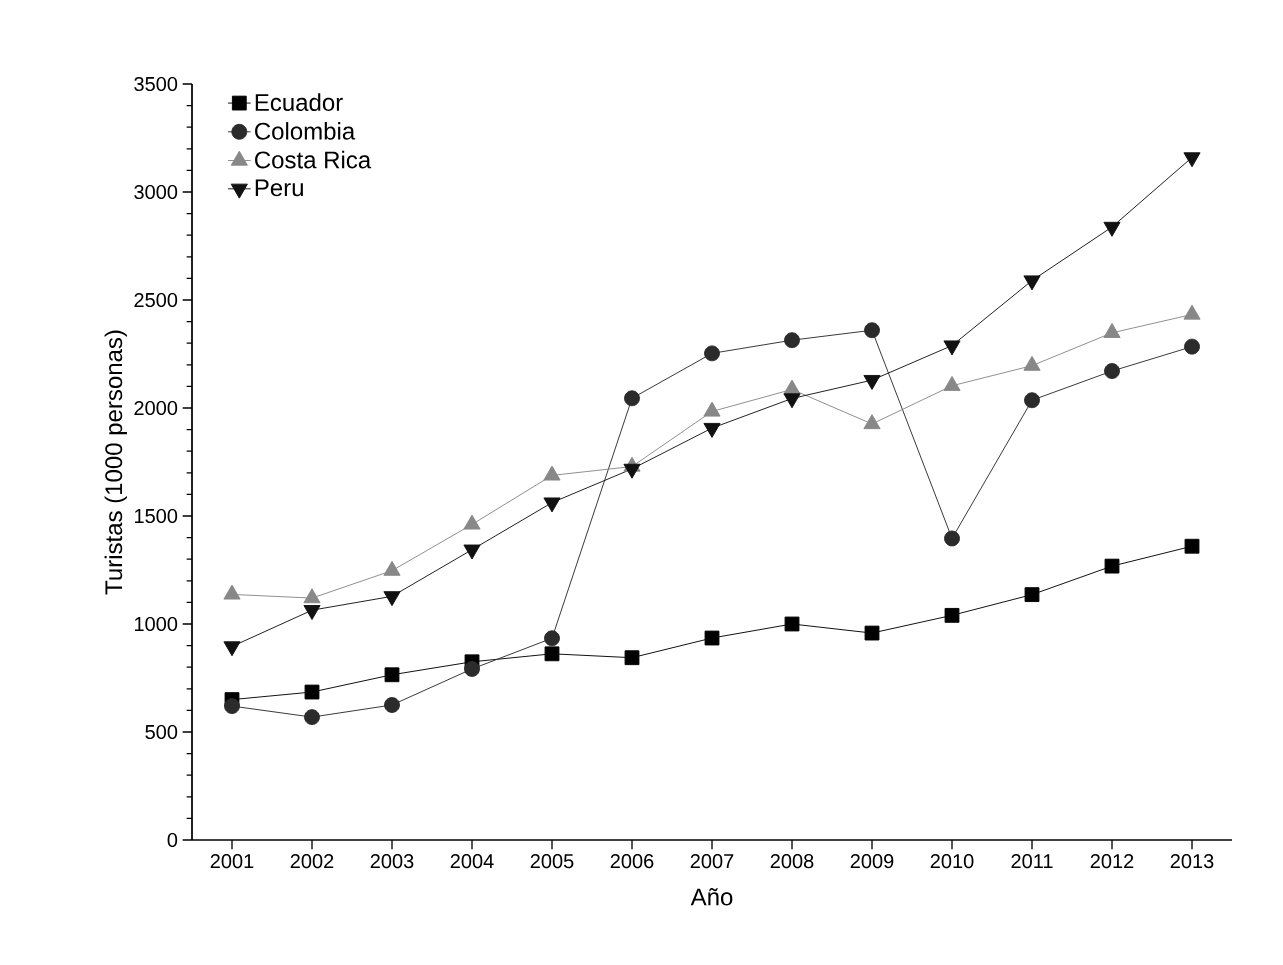  Describe the element at coordinates (115, 462) in the screenshot. I see `y-axis-title: Turistas (1000 personas)` at that location.